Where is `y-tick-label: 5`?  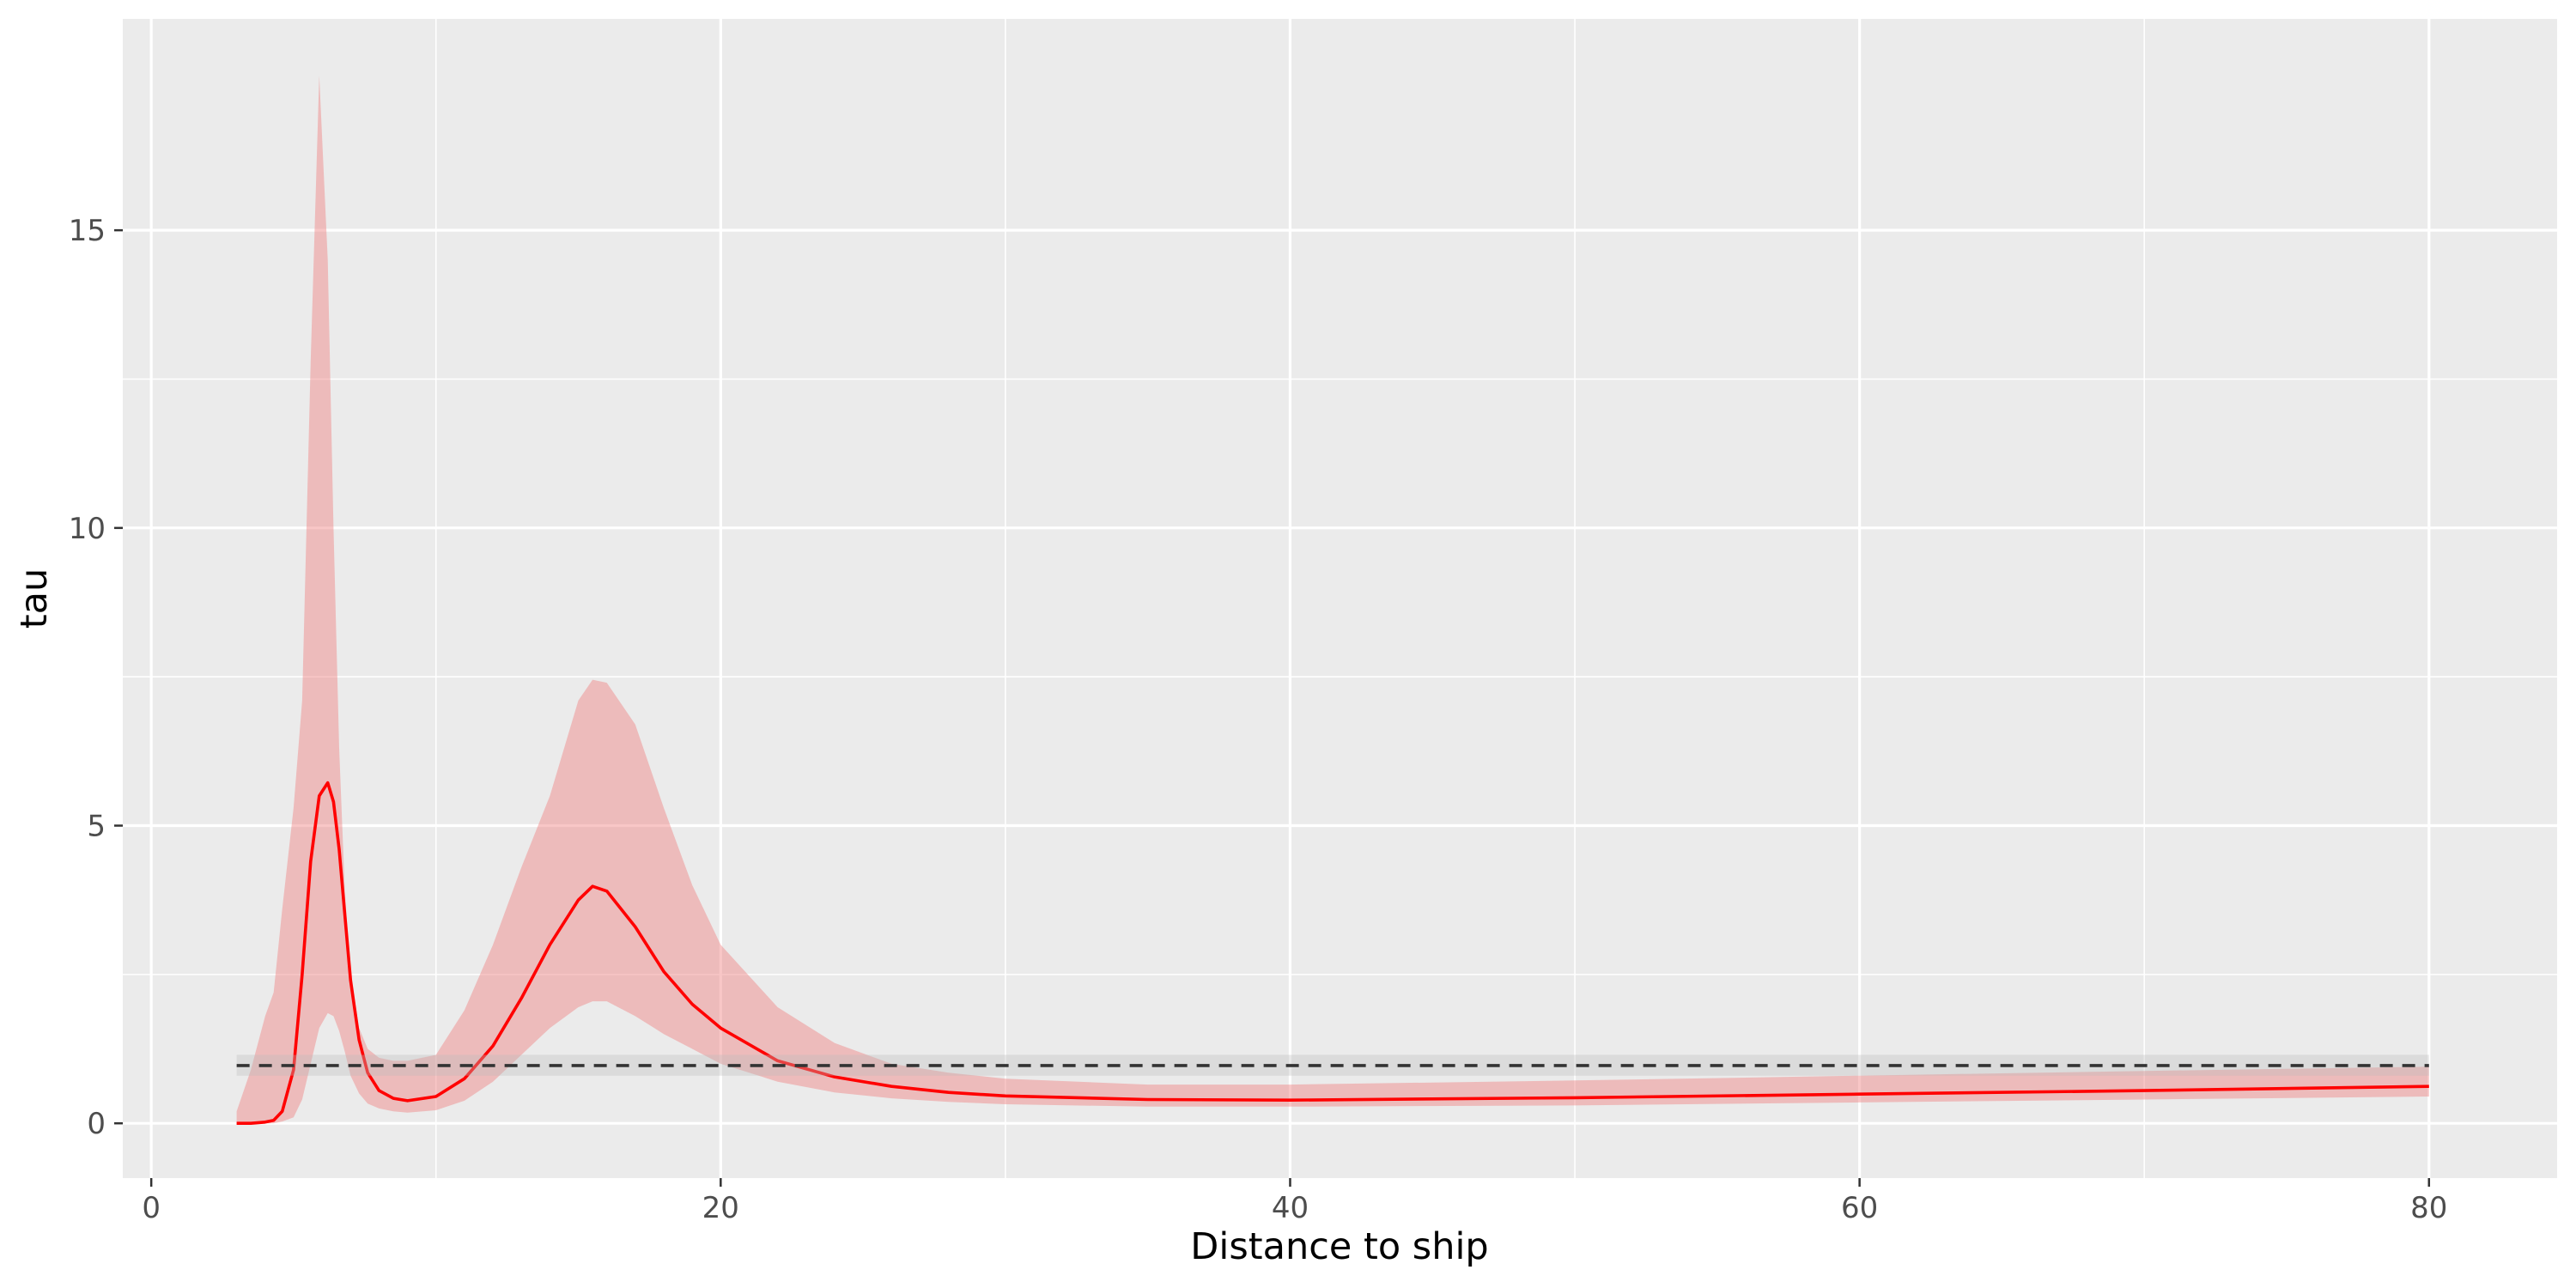 y-tick-label: 5 is located at coordinates (96, 827).